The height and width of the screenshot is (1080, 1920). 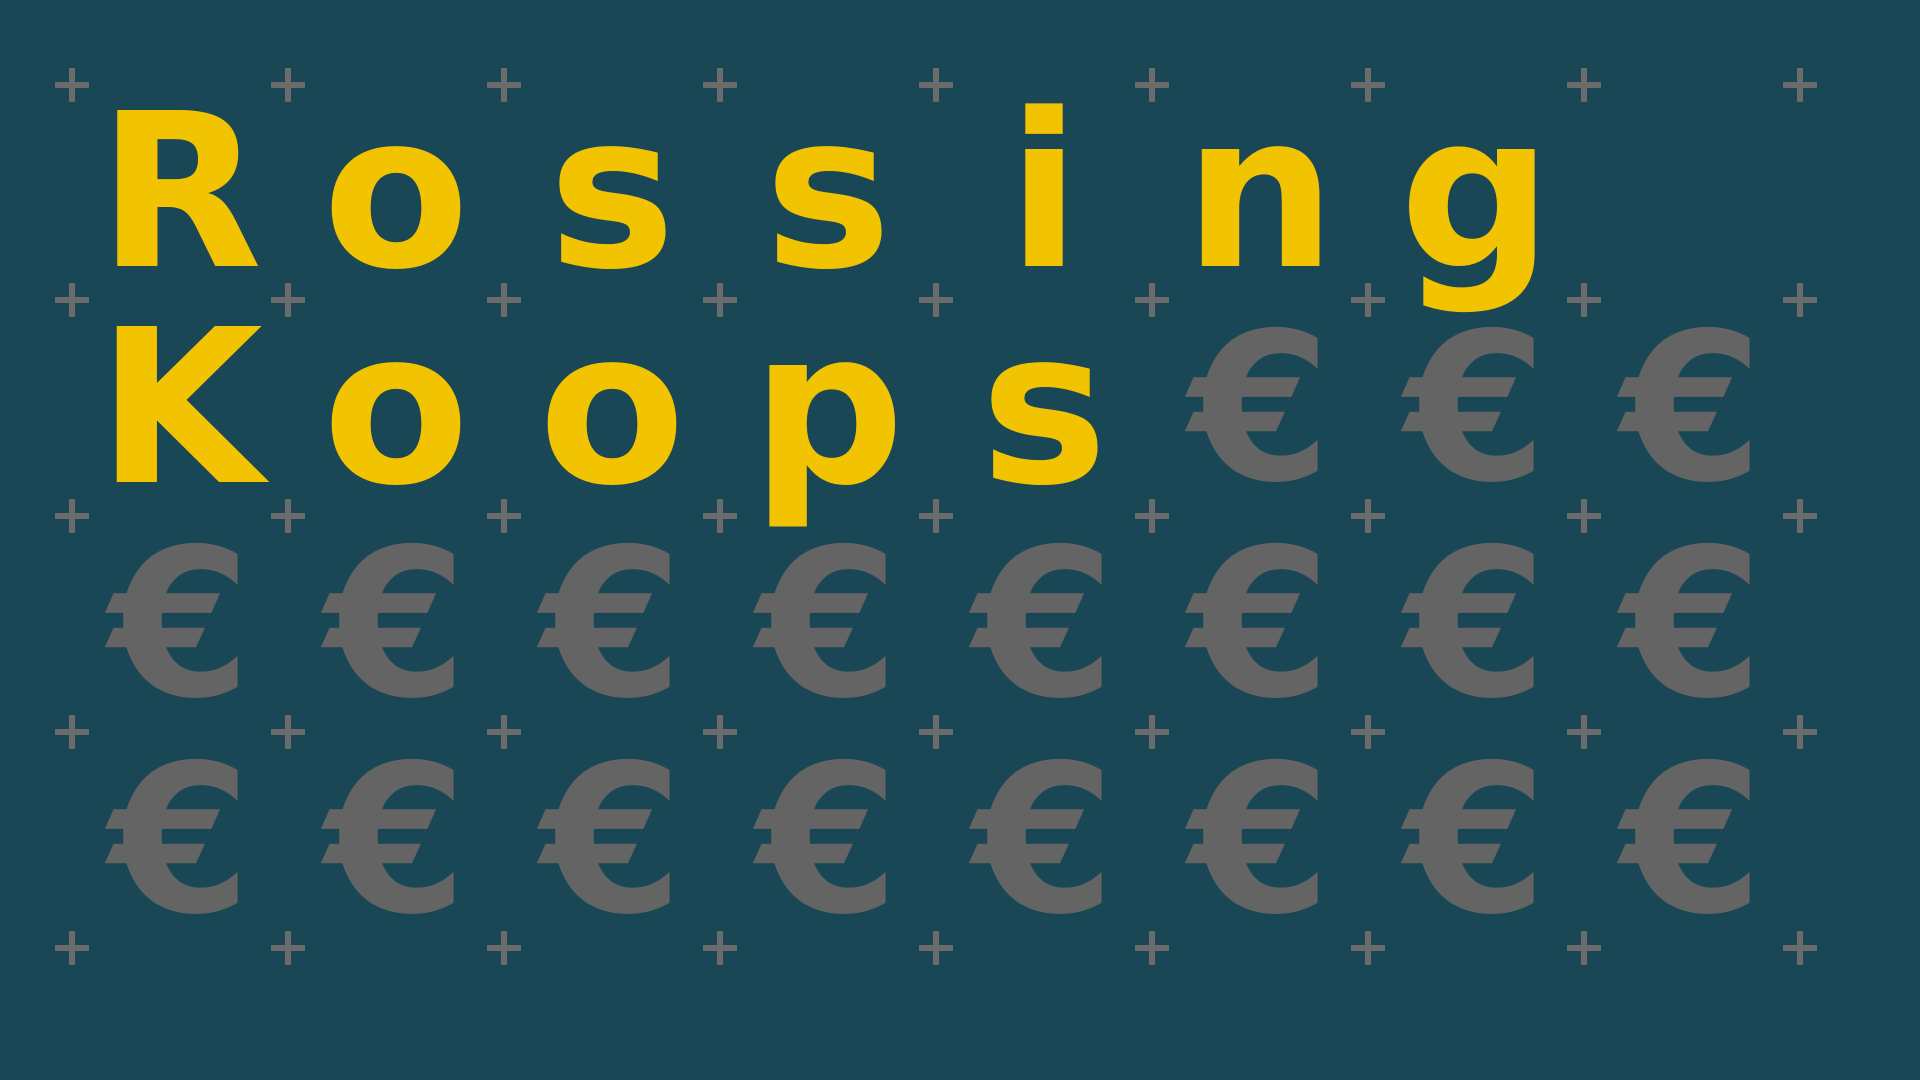 What do you see at coordinates (828, 408) in the screenshot?
I see `letter-cell: p` at bounding box center [828, 408].